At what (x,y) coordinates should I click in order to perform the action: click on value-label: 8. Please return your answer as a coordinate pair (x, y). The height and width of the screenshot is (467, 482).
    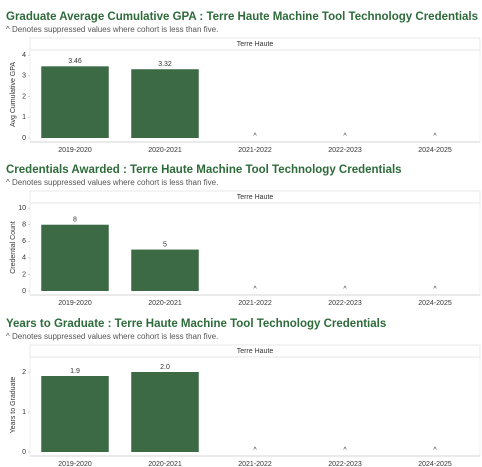
    Looking at the image, I should click on (75, 220).